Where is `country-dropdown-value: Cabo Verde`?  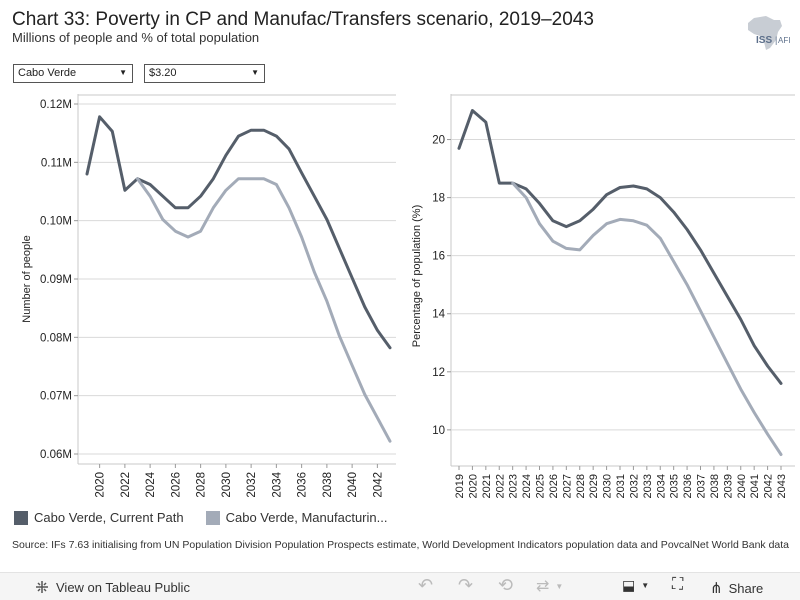
country-dropdown-value: Cabo Verde is located at coordinates (47, 73).